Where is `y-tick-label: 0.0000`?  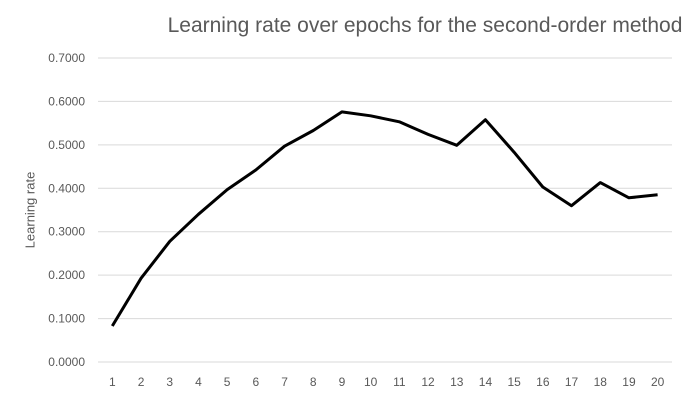 y-tick-label: 0.0000 is located at coordinates (66, 362).